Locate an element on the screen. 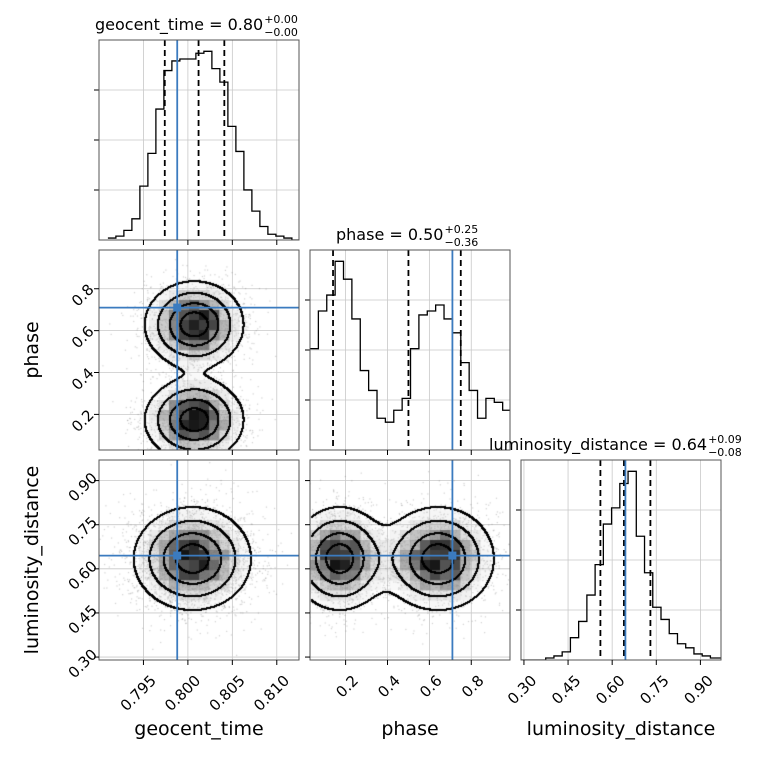  panel-title-luminosity_distance: luminosity_distance = 0.64 +0.09−0.08 is located at coordinates (615, 446).